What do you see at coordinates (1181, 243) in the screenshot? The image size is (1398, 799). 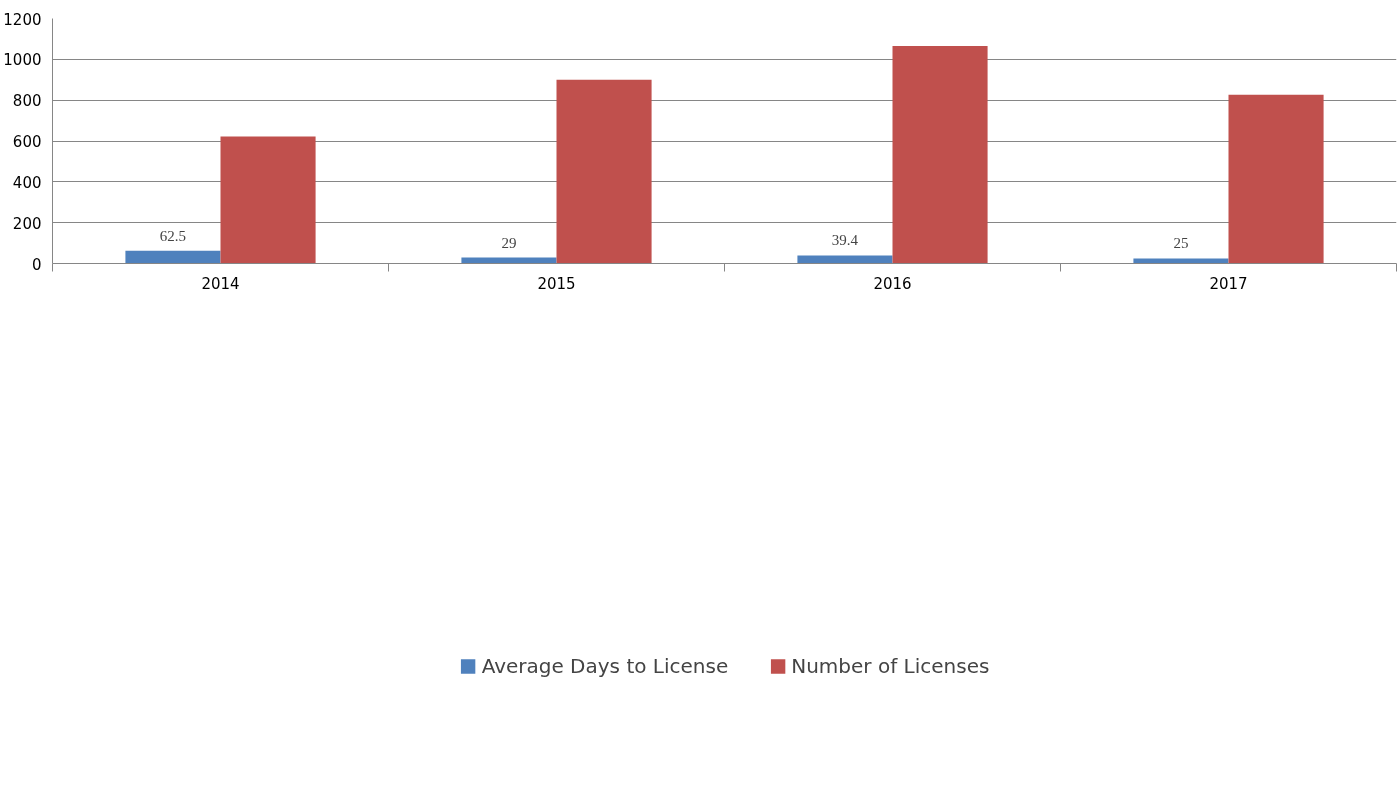 I see `data-label: 25` at bounding box center [1181, 243].